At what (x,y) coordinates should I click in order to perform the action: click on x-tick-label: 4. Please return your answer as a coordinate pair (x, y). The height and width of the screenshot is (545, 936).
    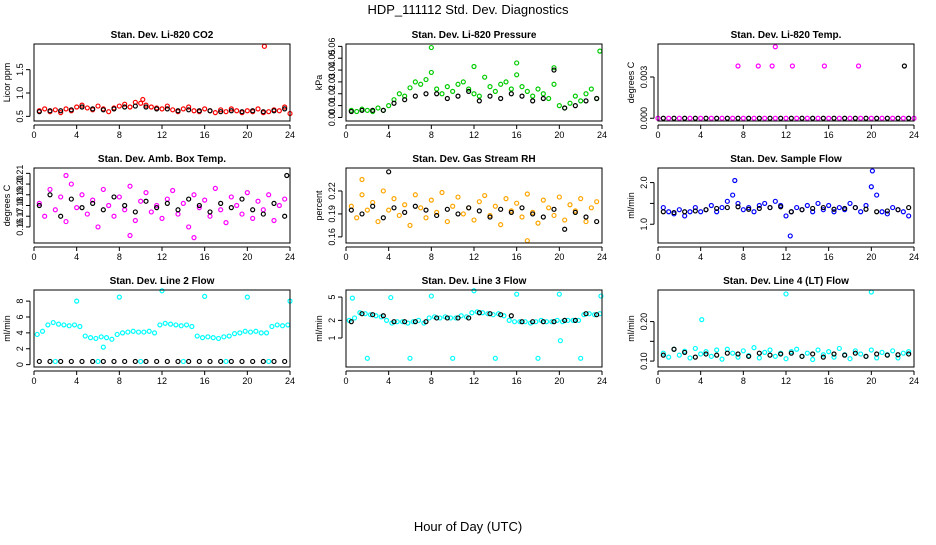
    Looking at the image, I should click on (76, 135).